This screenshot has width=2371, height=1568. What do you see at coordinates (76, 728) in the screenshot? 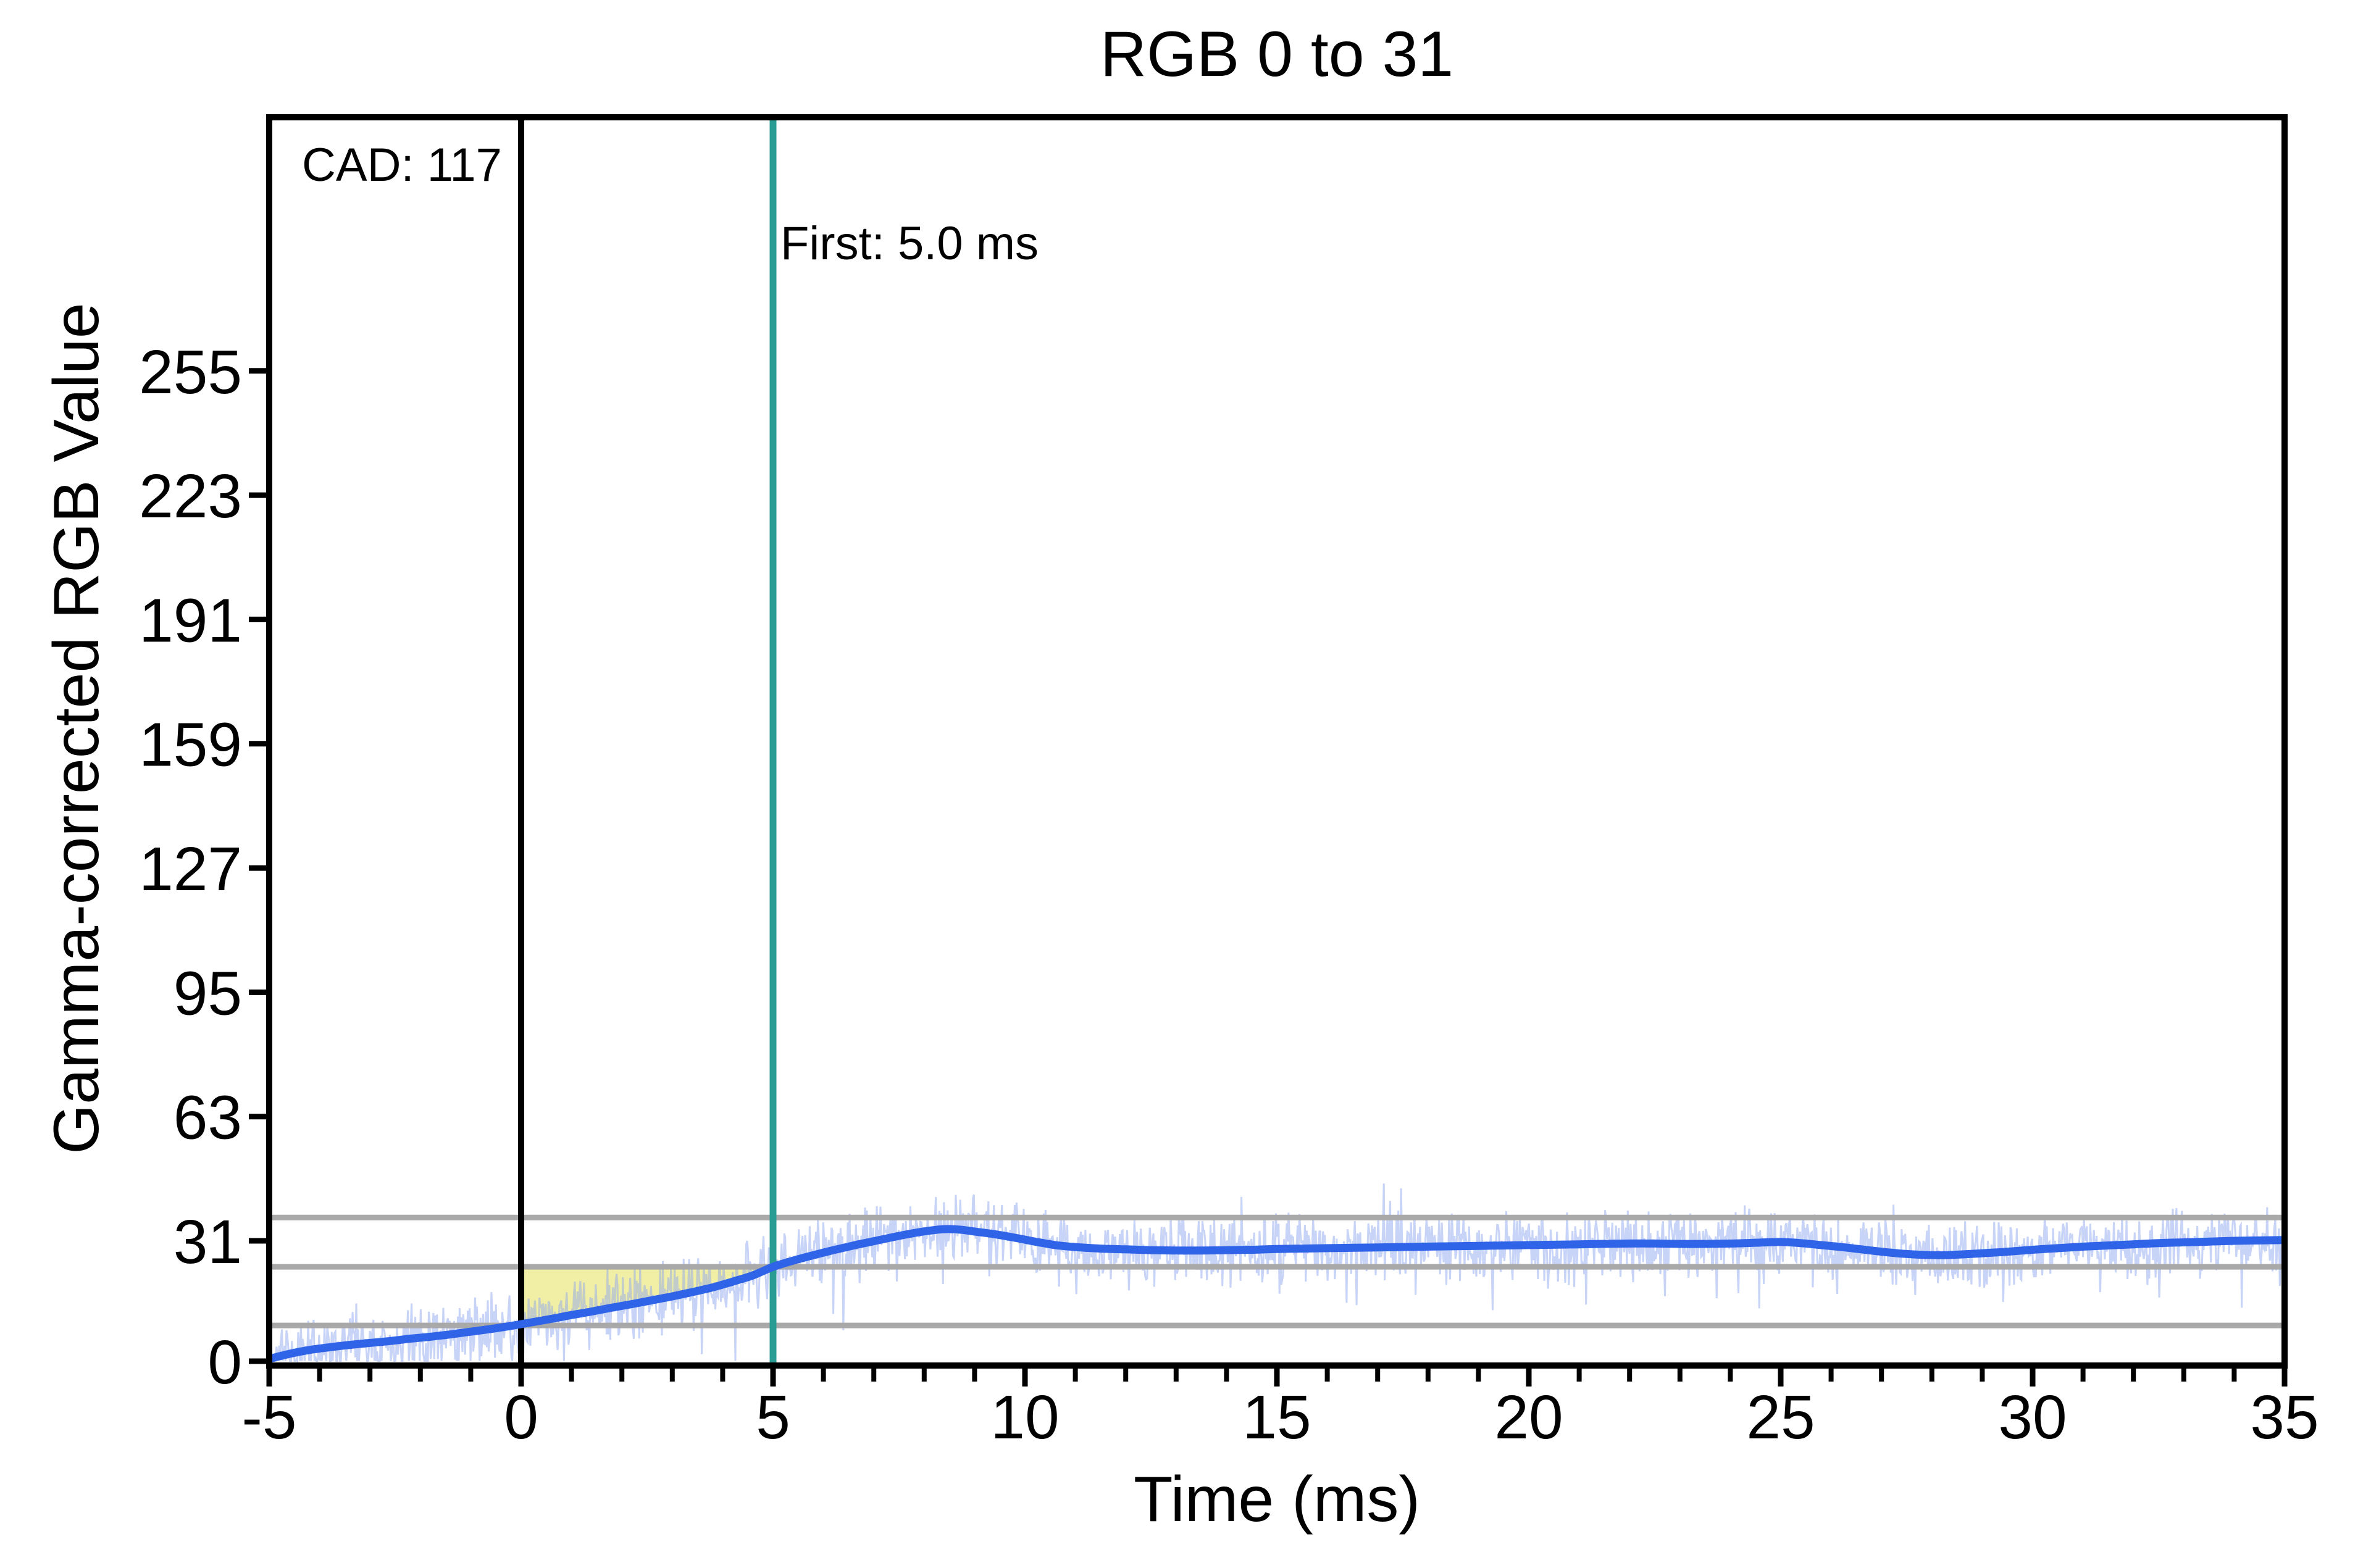
I see `y-axis-label: Gamma-corrected RGB Value` at bounding box center [76, 728].